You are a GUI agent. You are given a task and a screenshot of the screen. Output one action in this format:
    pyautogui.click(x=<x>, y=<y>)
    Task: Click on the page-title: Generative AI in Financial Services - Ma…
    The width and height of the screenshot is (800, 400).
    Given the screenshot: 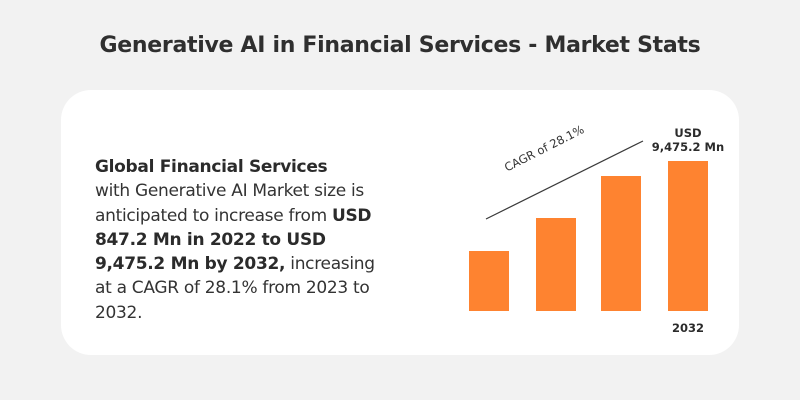 What is the action you would take?
    pyautogui.click(x=400, y=45)
    